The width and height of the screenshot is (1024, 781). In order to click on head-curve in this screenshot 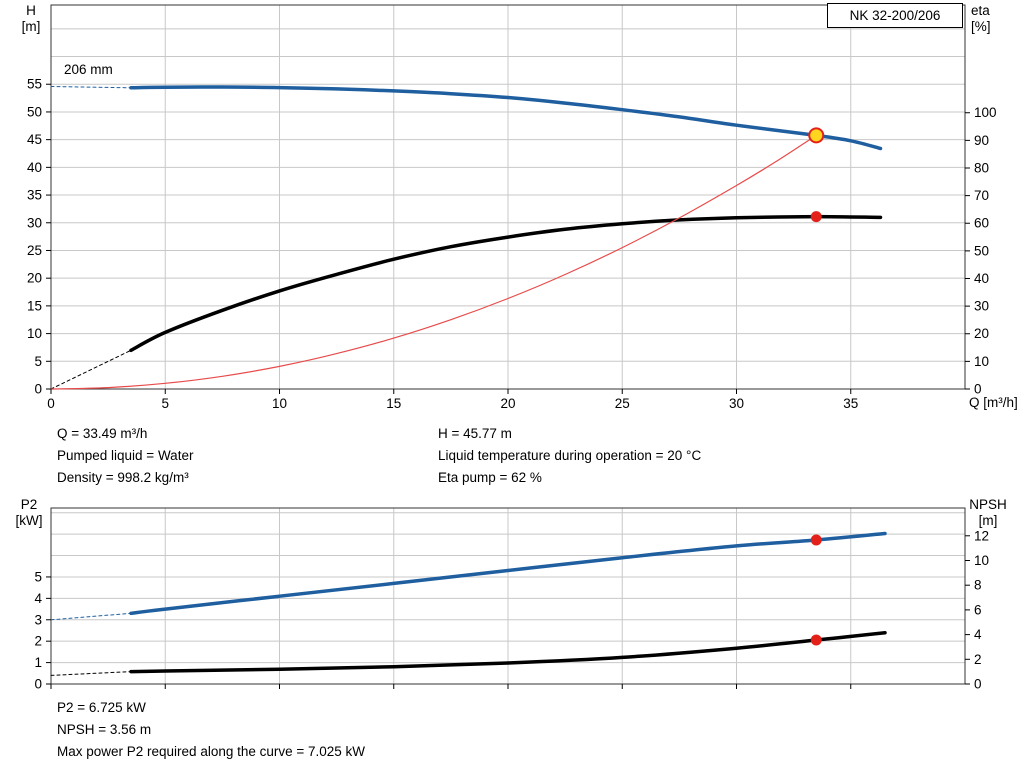, I will do `click(506, 118)`.